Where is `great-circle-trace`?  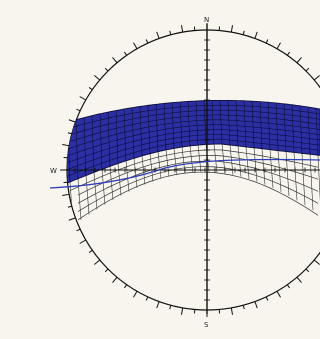
great-circle-trace is located at coordinates (184, 173).